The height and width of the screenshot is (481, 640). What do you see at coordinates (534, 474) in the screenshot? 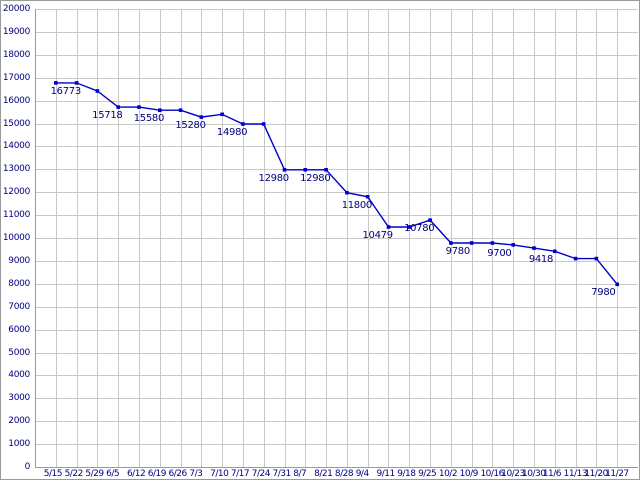
I see `x-axis-tick-label: 10/30` at bounding box center [534, 474].